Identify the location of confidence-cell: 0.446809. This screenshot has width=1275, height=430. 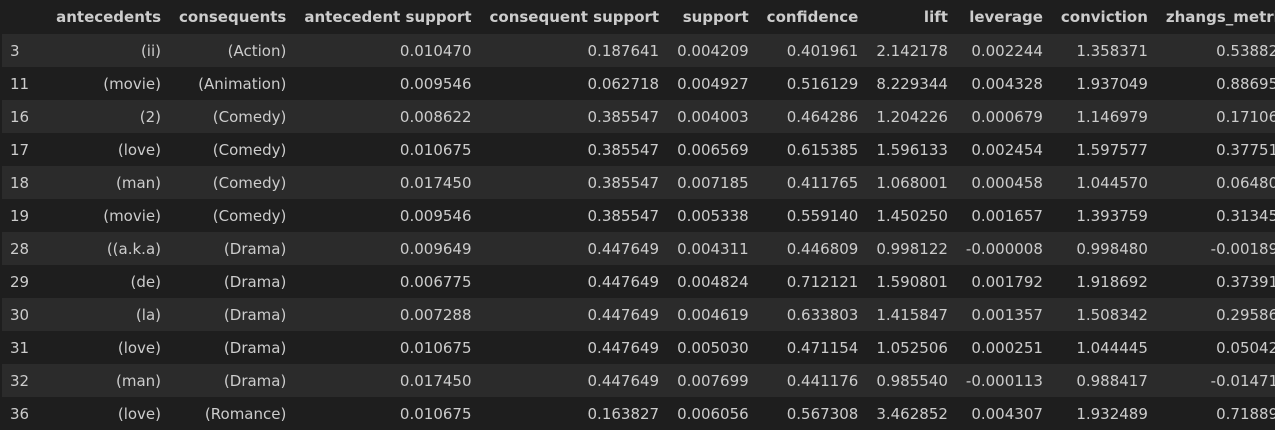
(822, 248).